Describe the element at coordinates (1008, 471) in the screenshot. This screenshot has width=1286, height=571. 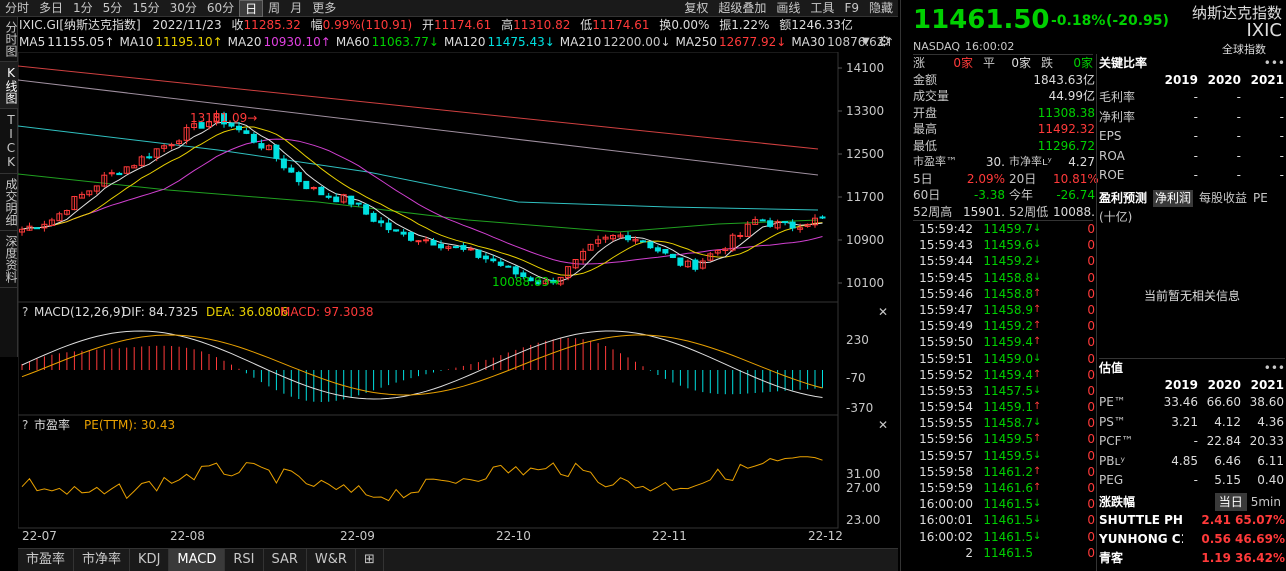
I see `tick-price: 11461.2` at that location.